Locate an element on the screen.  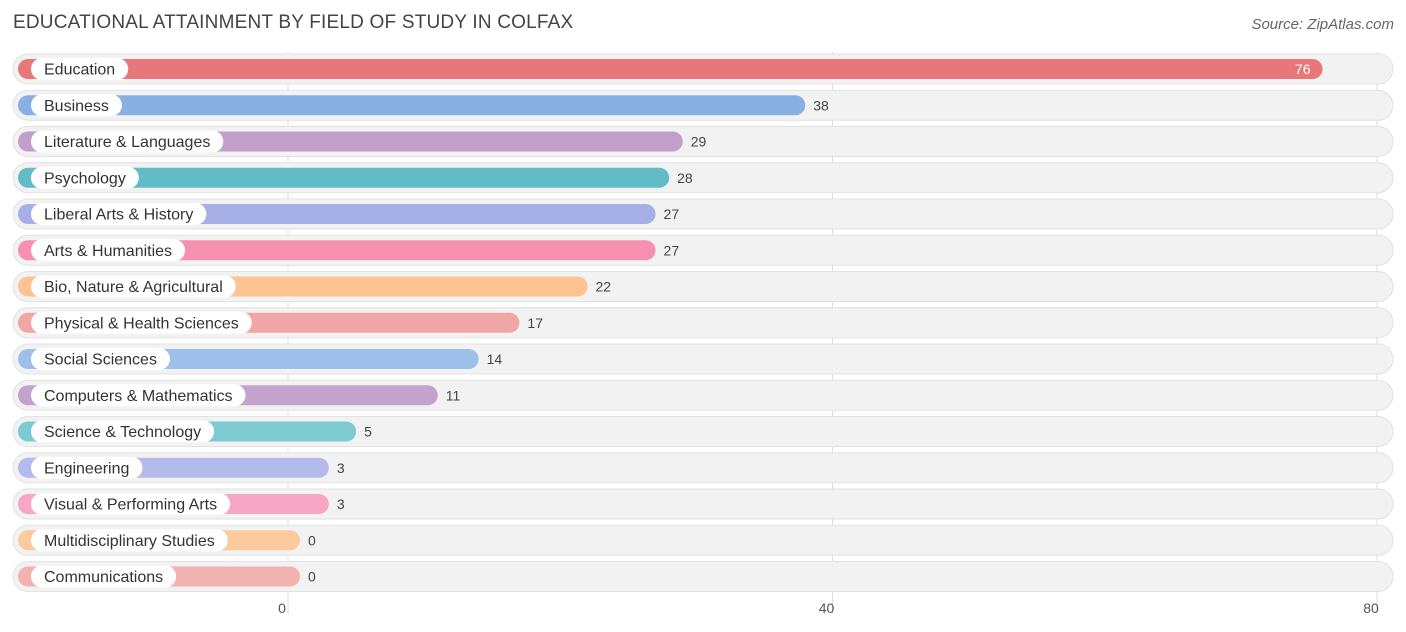
x-tick-label: 40 is located at coordinates (827, 608).